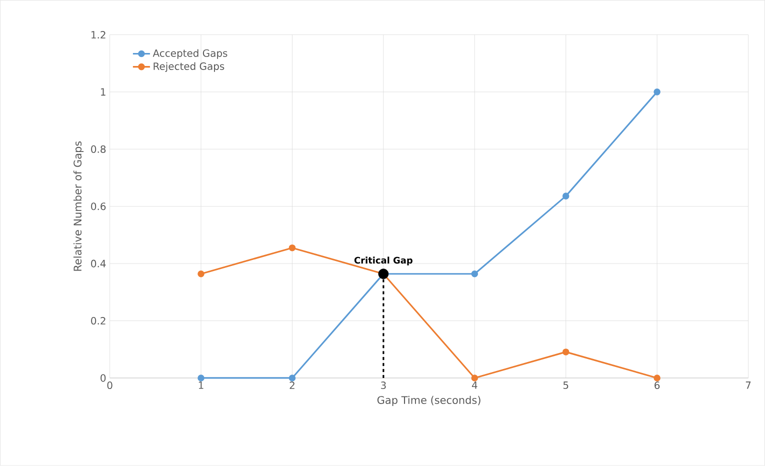 The height and width of the screenshot is (466, 765). Describe the element at coordinates (475, 385) in the screenshot. I see `x-tick-label: 4` at that location.